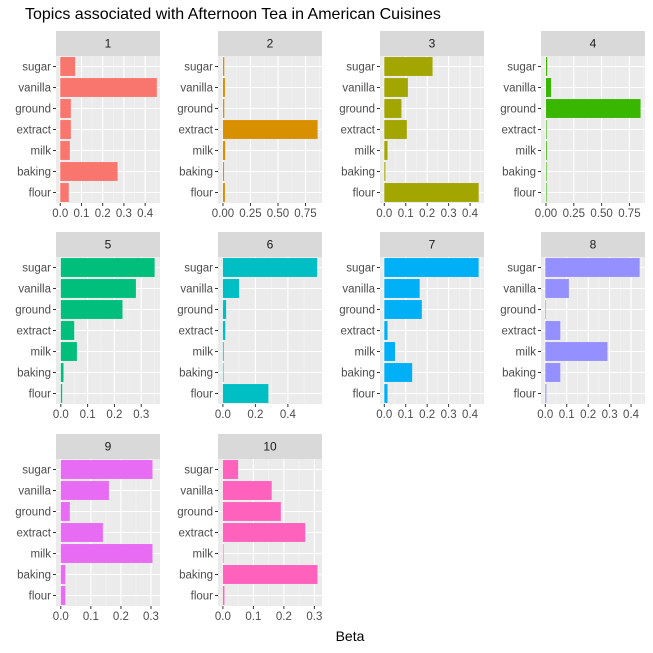 Image resolution: width=653 pixels, height=653 pixels. What do you see at coordinates (385, 171) in the screenshot?
I see `bar-3-baking` at bounding box center [385, 171].